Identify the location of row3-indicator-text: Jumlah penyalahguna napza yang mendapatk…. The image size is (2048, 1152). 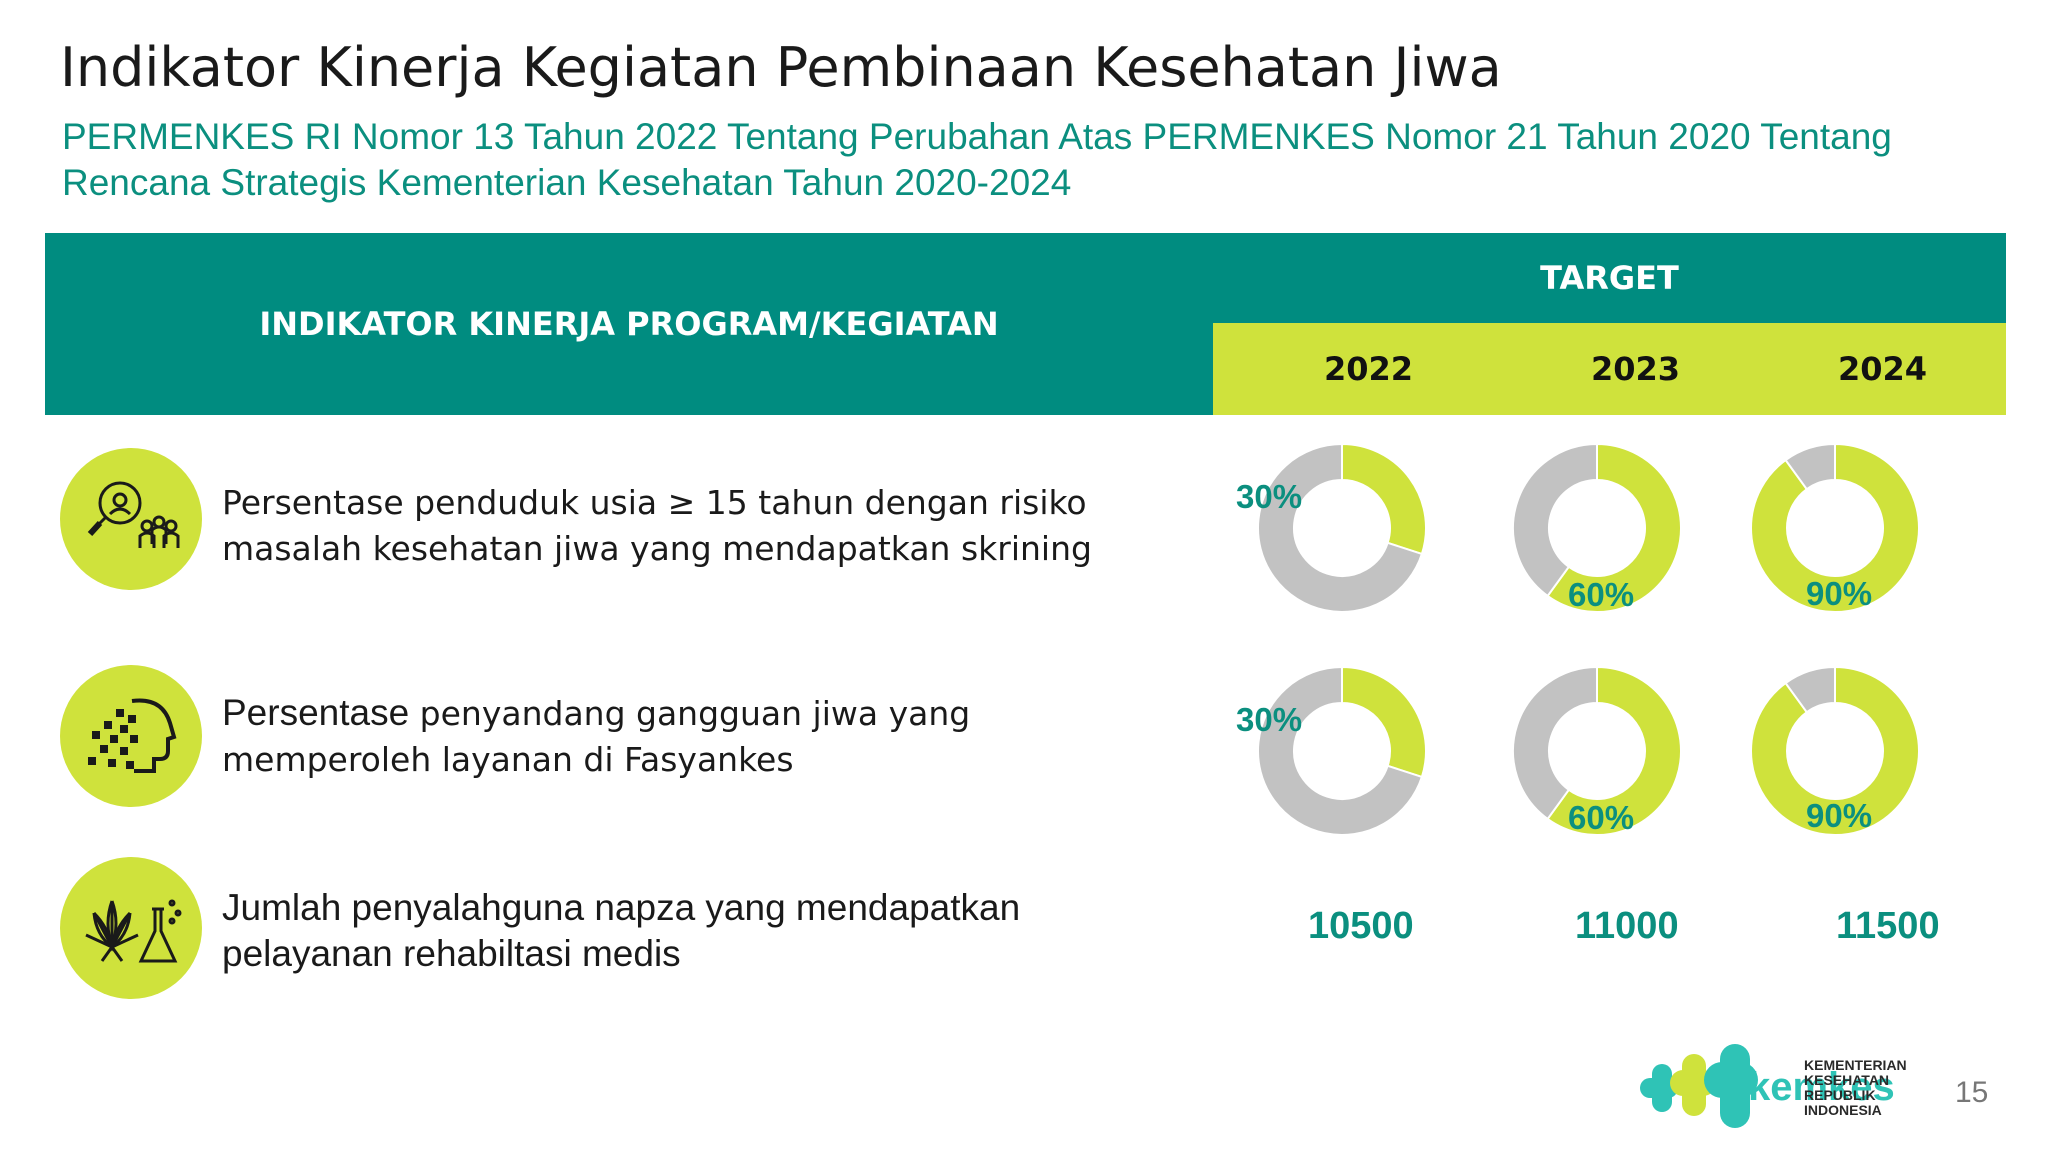
(621, 930).